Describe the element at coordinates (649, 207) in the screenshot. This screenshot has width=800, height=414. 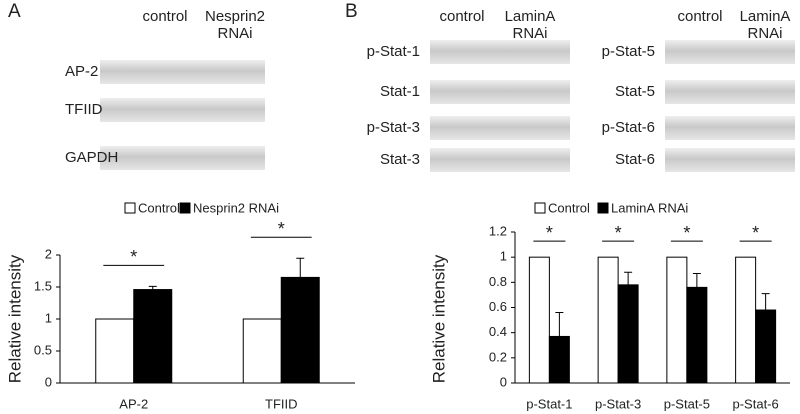
I see `legend-label: LaminA RNAi` at that location.